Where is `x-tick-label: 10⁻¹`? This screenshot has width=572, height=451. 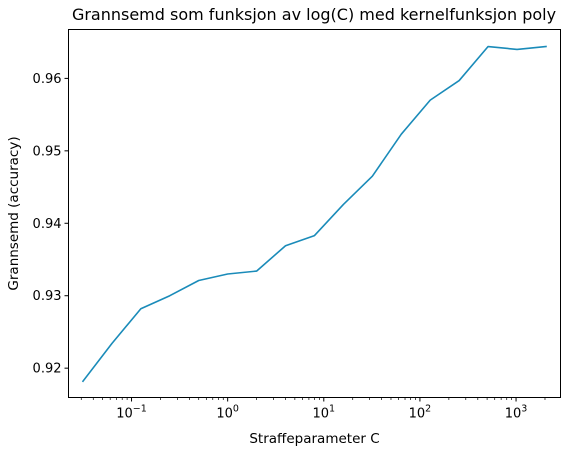
x-tick-label: 10⁻¹ is located at coordinates (131, 413).